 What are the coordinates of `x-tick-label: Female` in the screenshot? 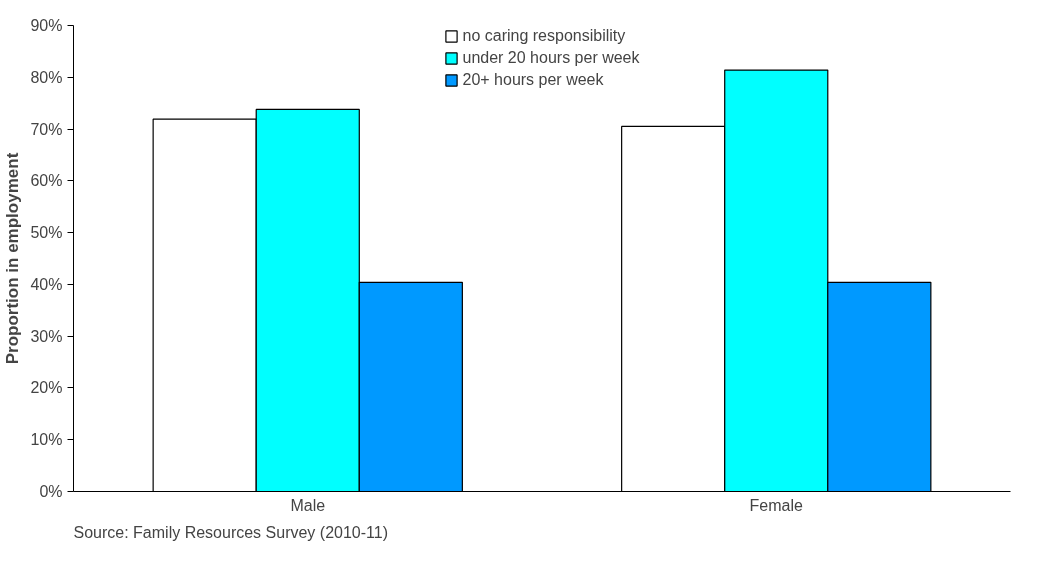 It's located at (776, 505).